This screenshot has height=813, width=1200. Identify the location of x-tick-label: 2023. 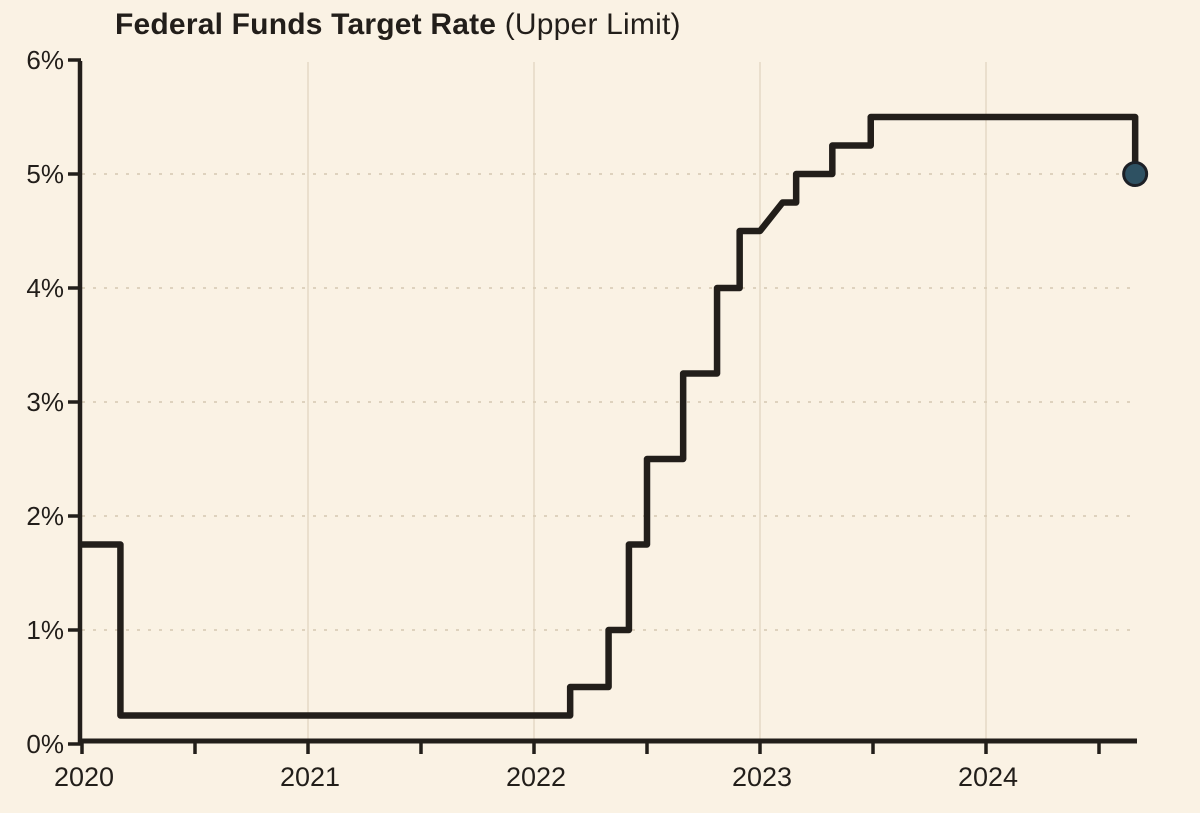
(762, 777).